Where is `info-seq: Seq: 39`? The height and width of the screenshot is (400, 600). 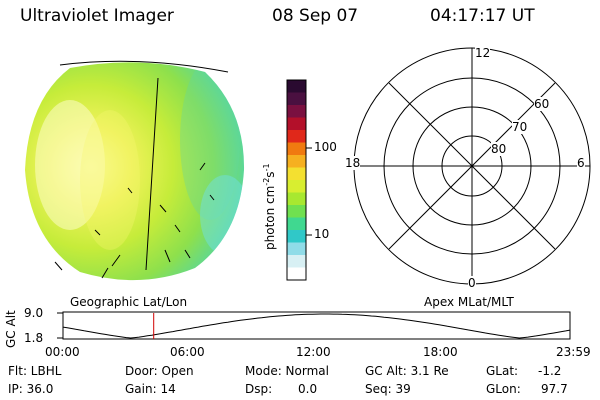 info-seq: Seq: 39 is located at coordinates (388, 389).